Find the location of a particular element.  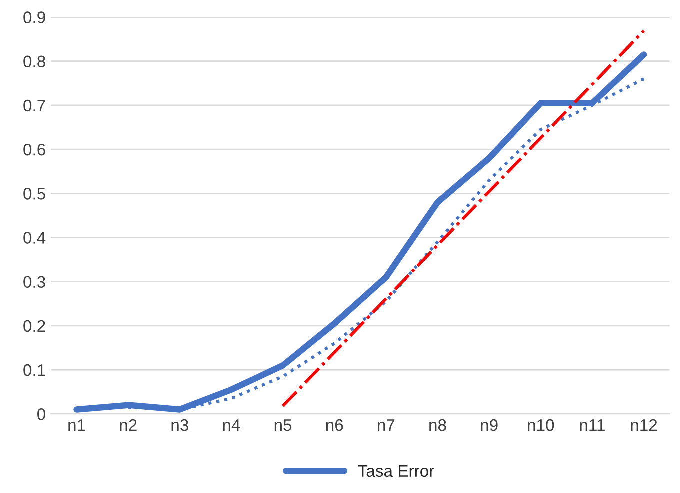

x-tick-label: n6 is located at coordinates (335, 425).